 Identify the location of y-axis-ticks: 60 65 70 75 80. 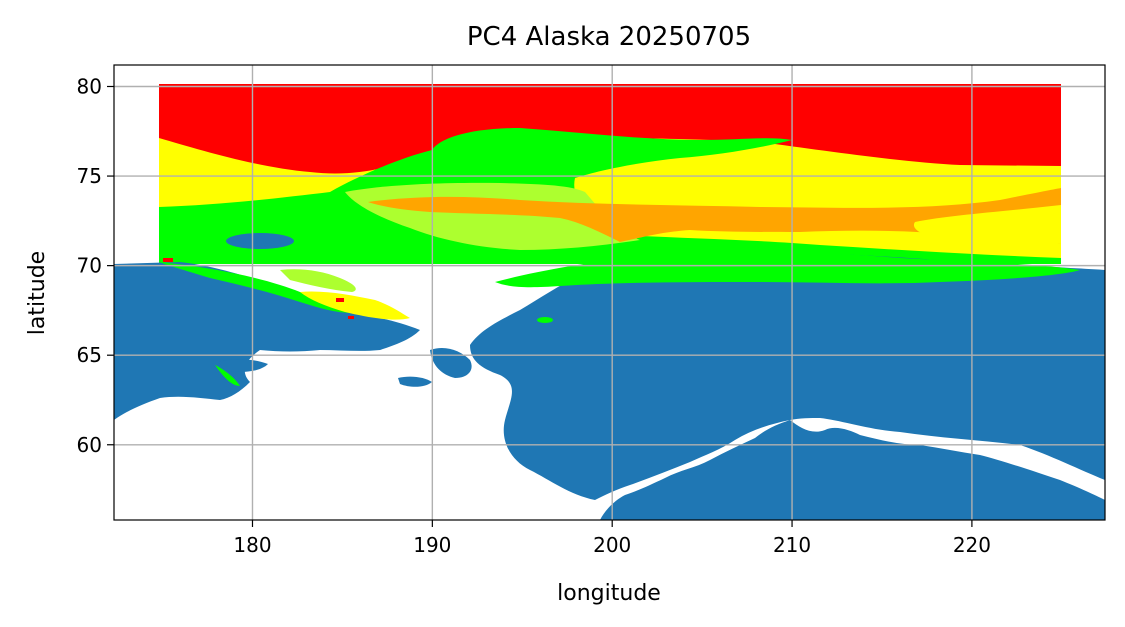
(95, 265).